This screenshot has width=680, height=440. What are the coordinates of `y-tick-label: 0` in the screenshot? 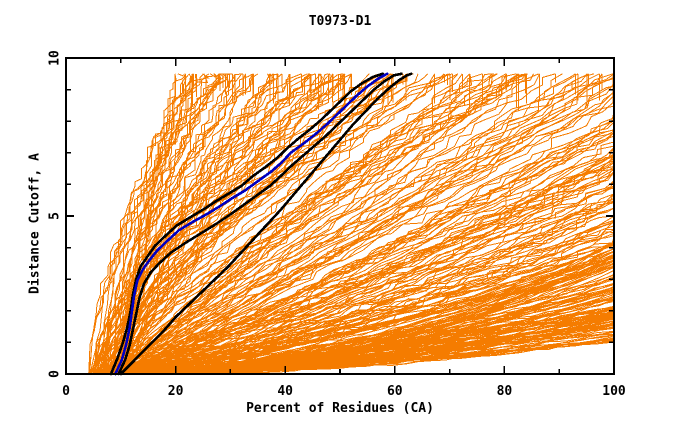 It's located at (55, 374).